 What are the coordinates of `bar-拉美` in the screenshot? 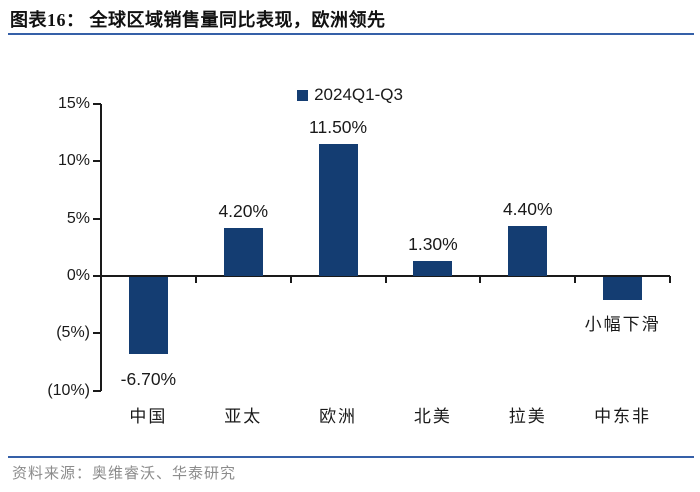 It's located at (528, 250).